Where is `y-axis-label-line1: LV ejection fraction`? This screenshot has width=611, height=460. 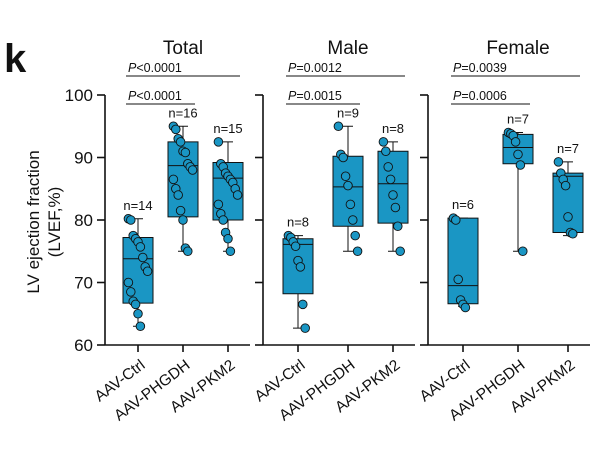
y-axis-label-line1: LV ejection fraction is located at coordinates (33, 221).